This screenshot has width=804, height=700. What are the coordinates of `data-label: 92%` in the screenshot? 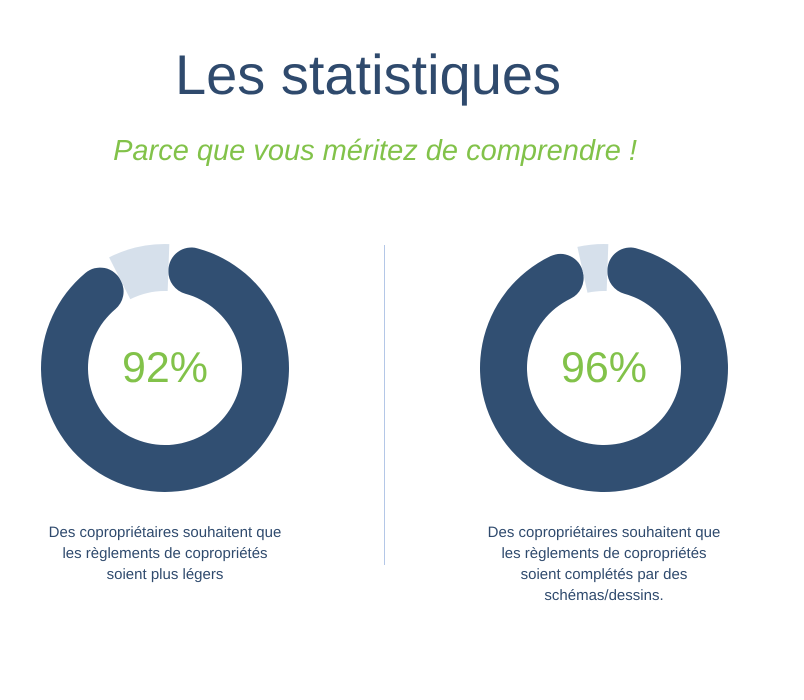 It's located at (165, 368).